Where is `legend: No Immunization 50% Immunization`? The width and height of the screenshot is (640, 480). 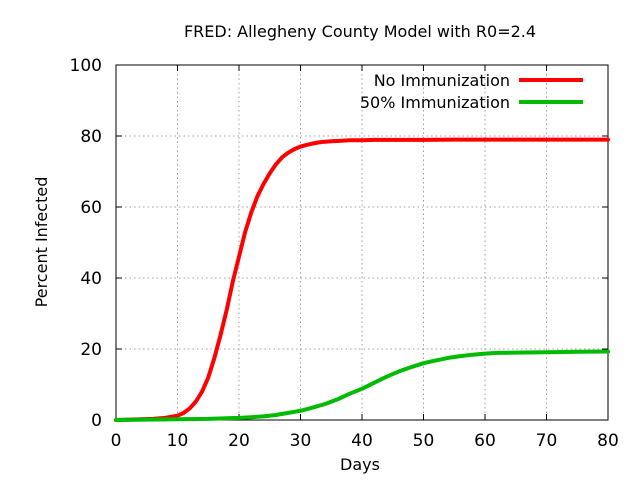
legend: No Immunization 50% Immunization is located at coordinates (471, 91).